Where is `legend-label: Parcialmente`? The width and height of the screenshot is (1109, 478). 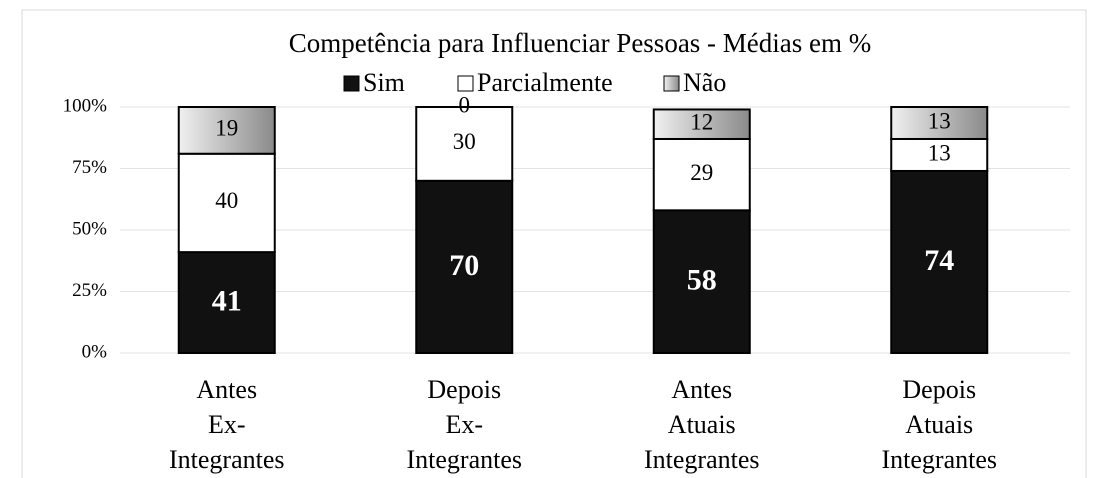 legend-label: Parcialmente is located at coordinates (545, 82).